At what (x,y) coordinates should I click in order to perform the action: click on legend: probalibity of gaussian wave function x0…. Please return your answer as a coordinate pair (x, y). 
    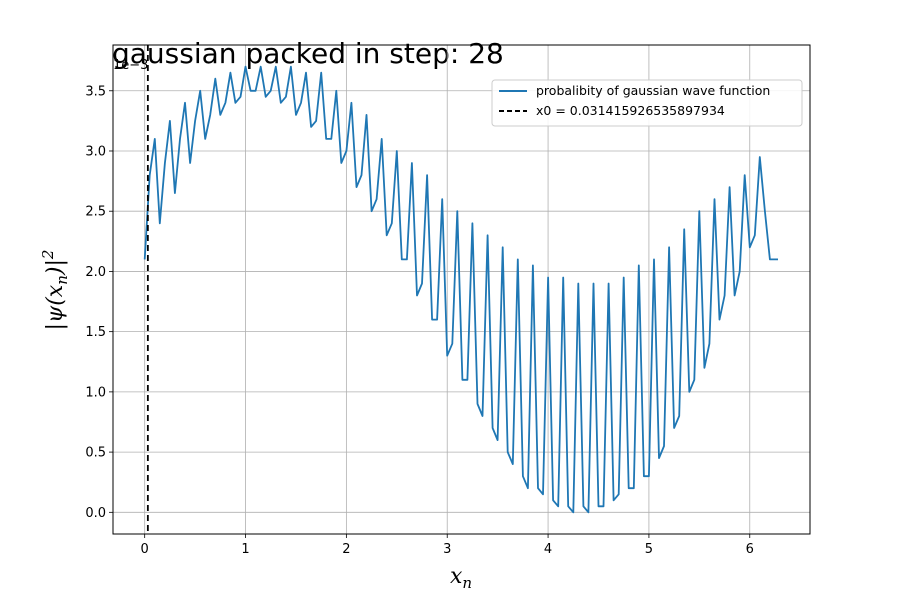
    Looking at the image, I should click on (647, 103).